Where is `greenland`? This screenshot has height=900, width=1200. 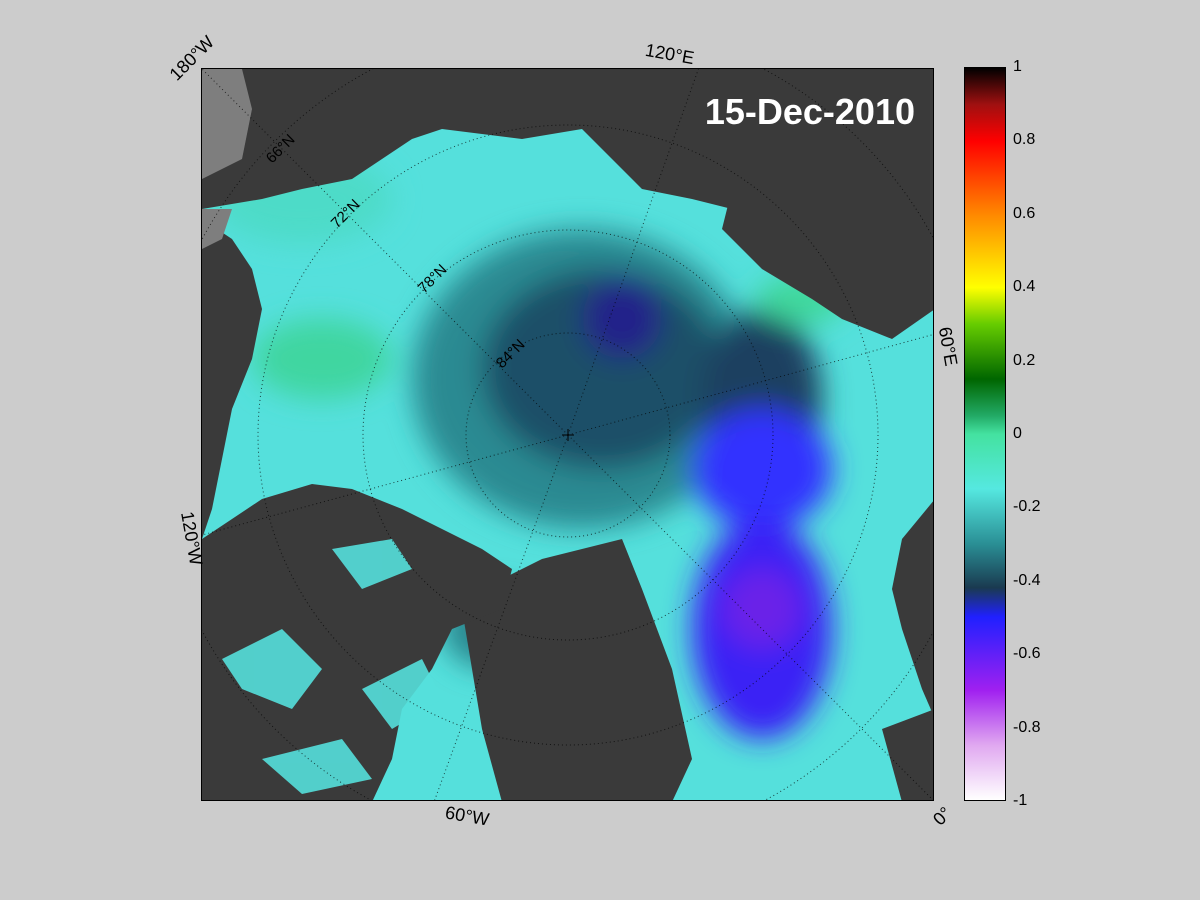 greenland is located at coordinates (577, 669).